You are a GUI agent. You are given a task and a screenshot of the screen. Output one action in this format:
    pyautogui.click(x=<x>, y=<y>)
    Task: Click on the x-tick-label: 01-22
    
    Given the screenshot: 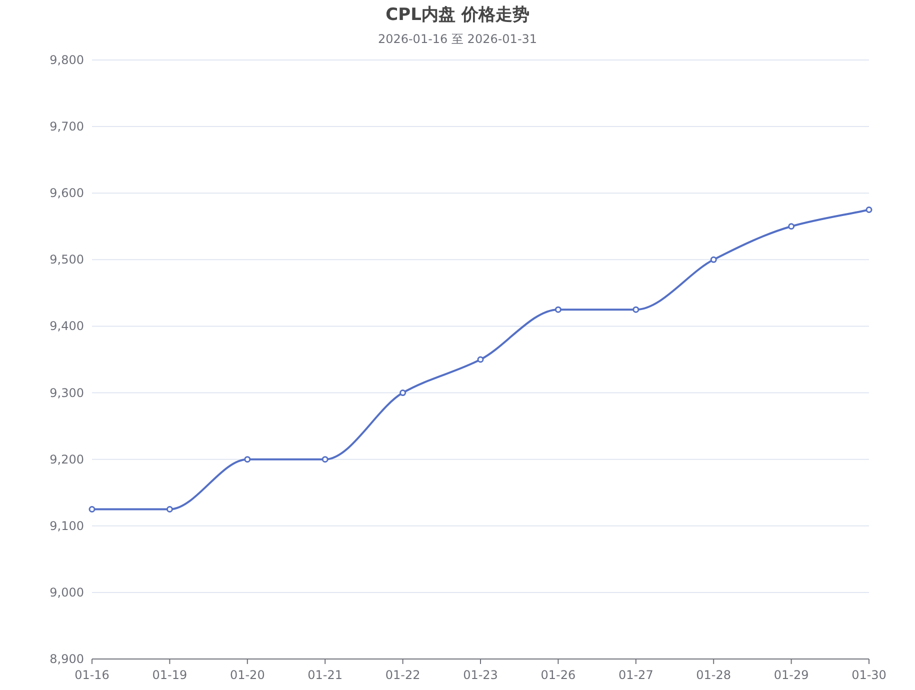 What is the action you would take?
    pyautogui.click(x=402, y=675)
    